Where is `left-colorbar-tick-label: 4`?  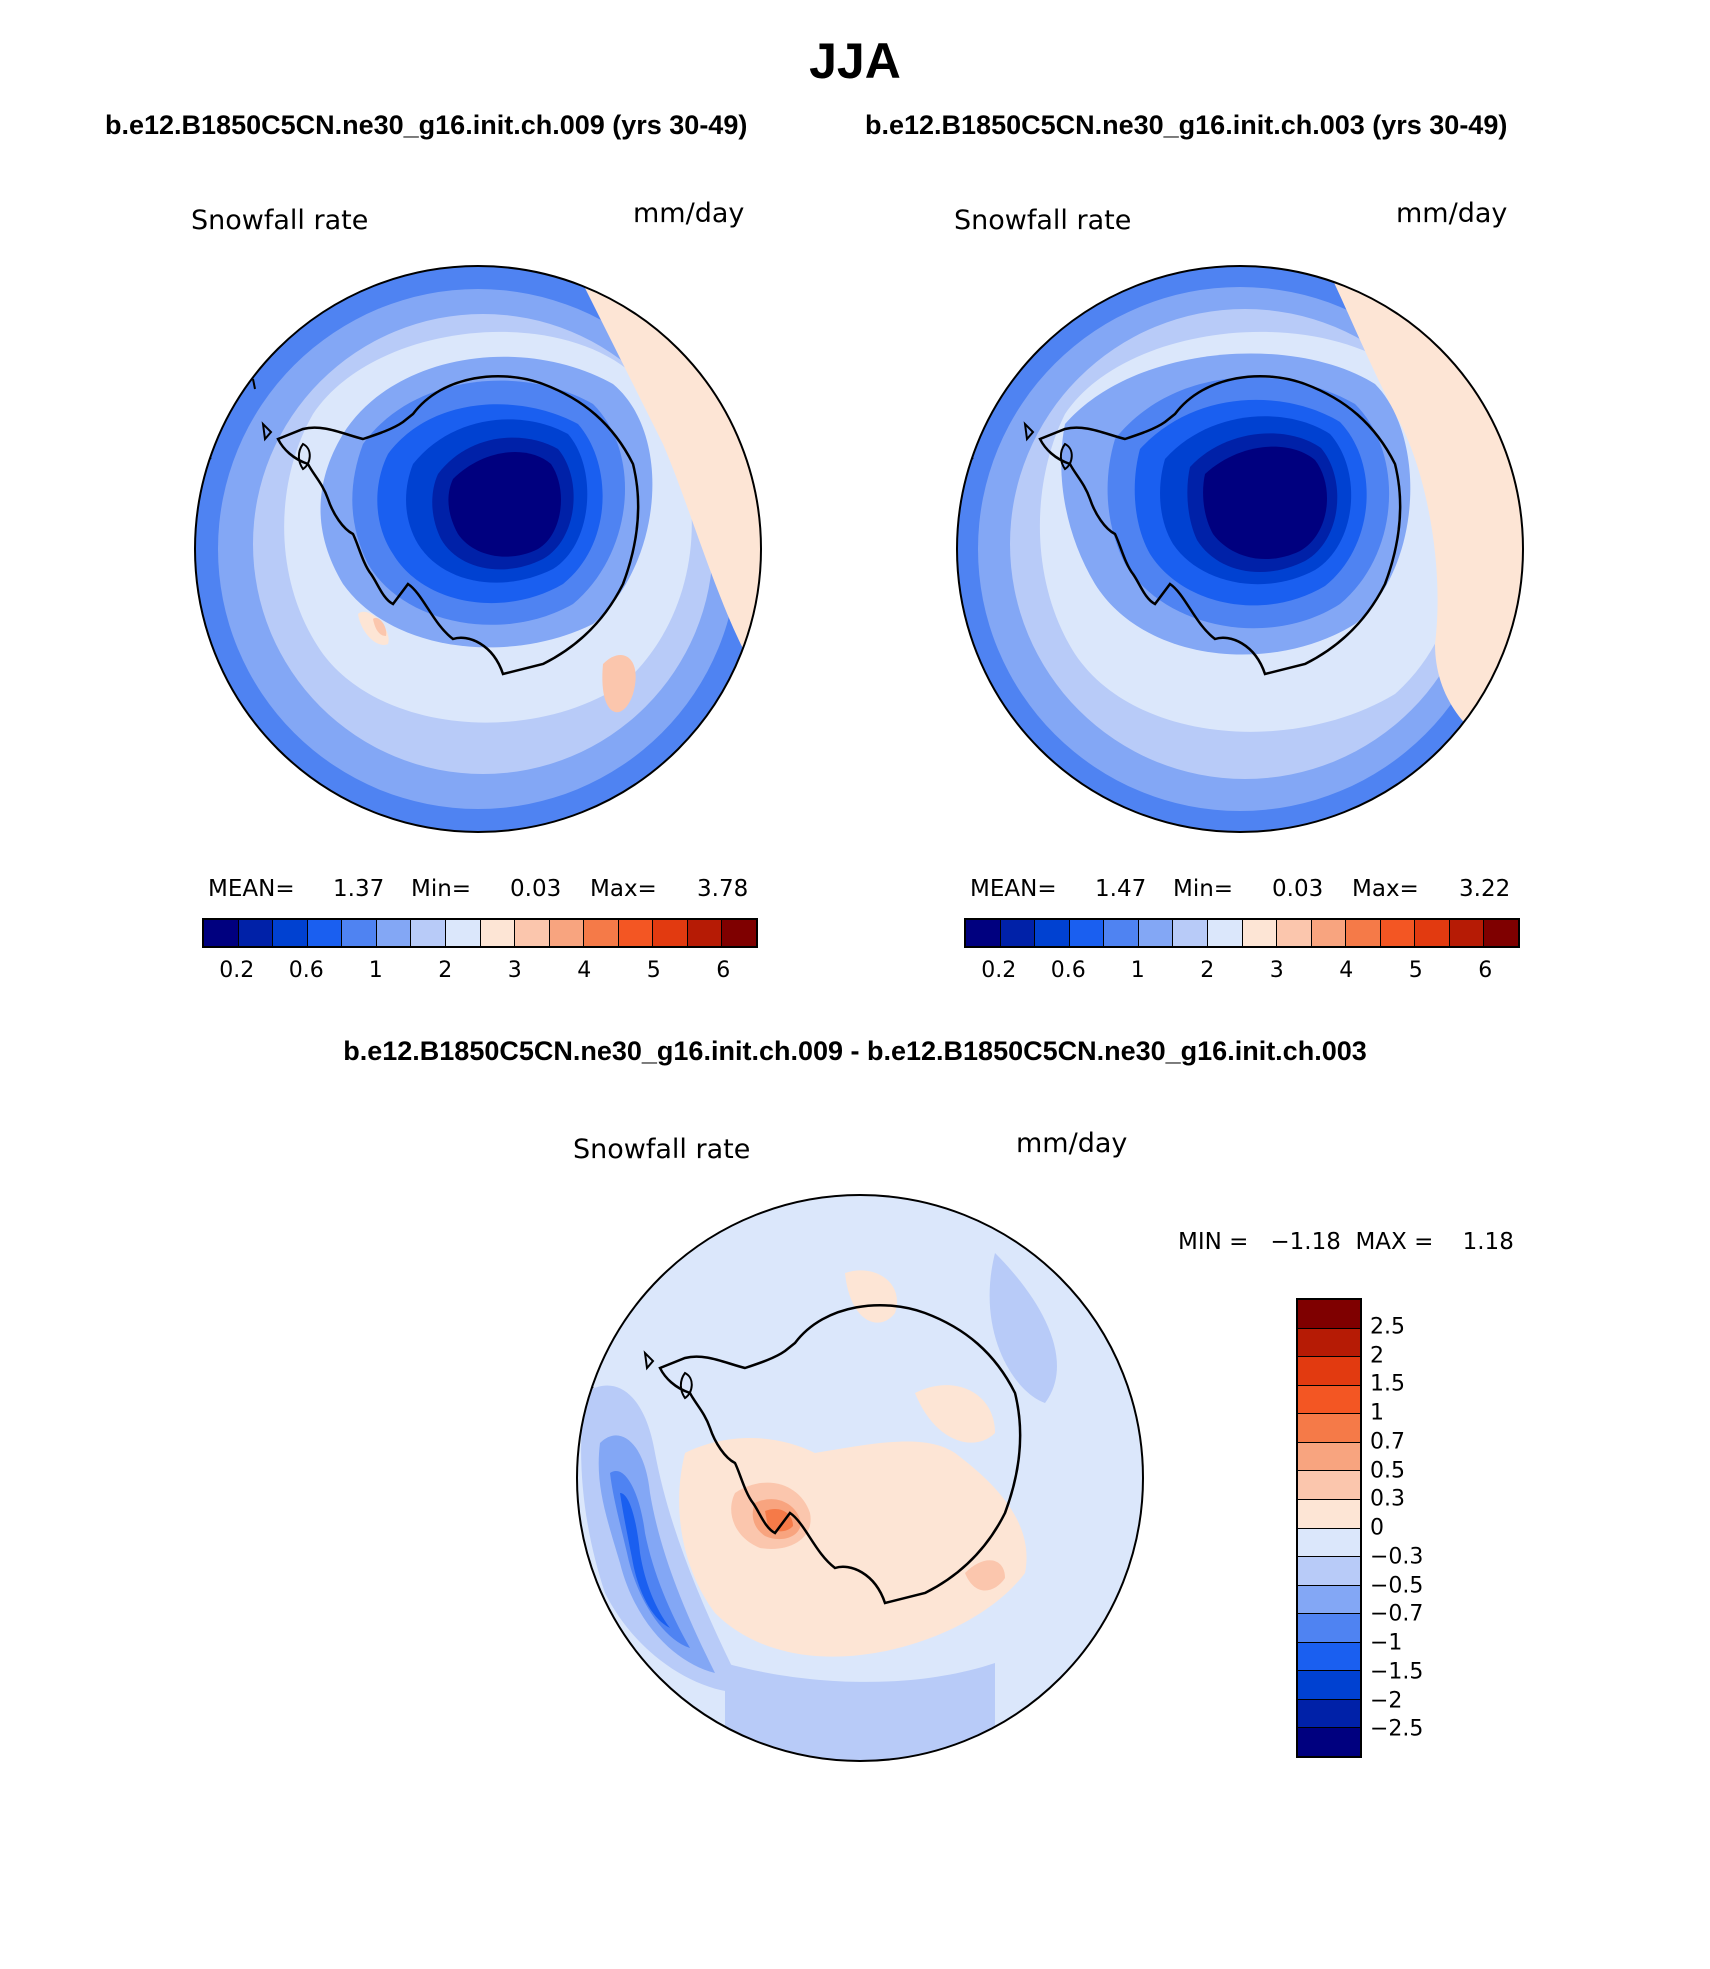 left-colorbar-tick-label: 4 is located at coordinates (584, 970).